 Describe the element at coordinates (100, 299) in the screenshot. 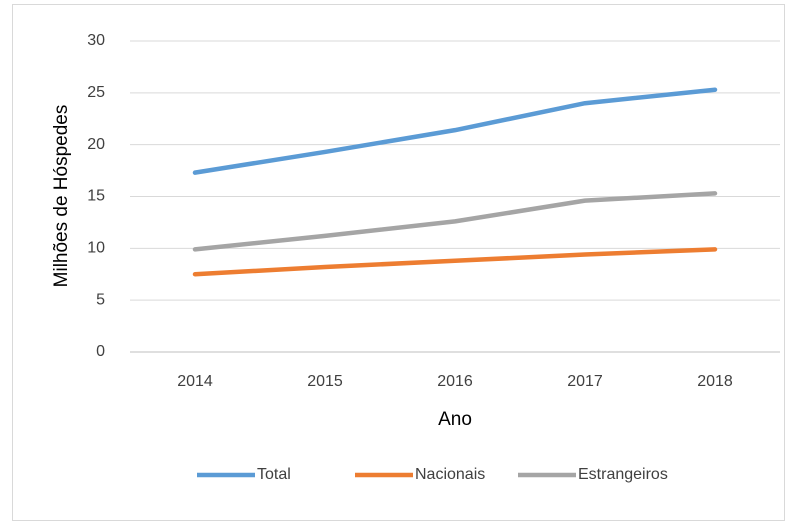

I see `y-tick-label: 5` at that location.